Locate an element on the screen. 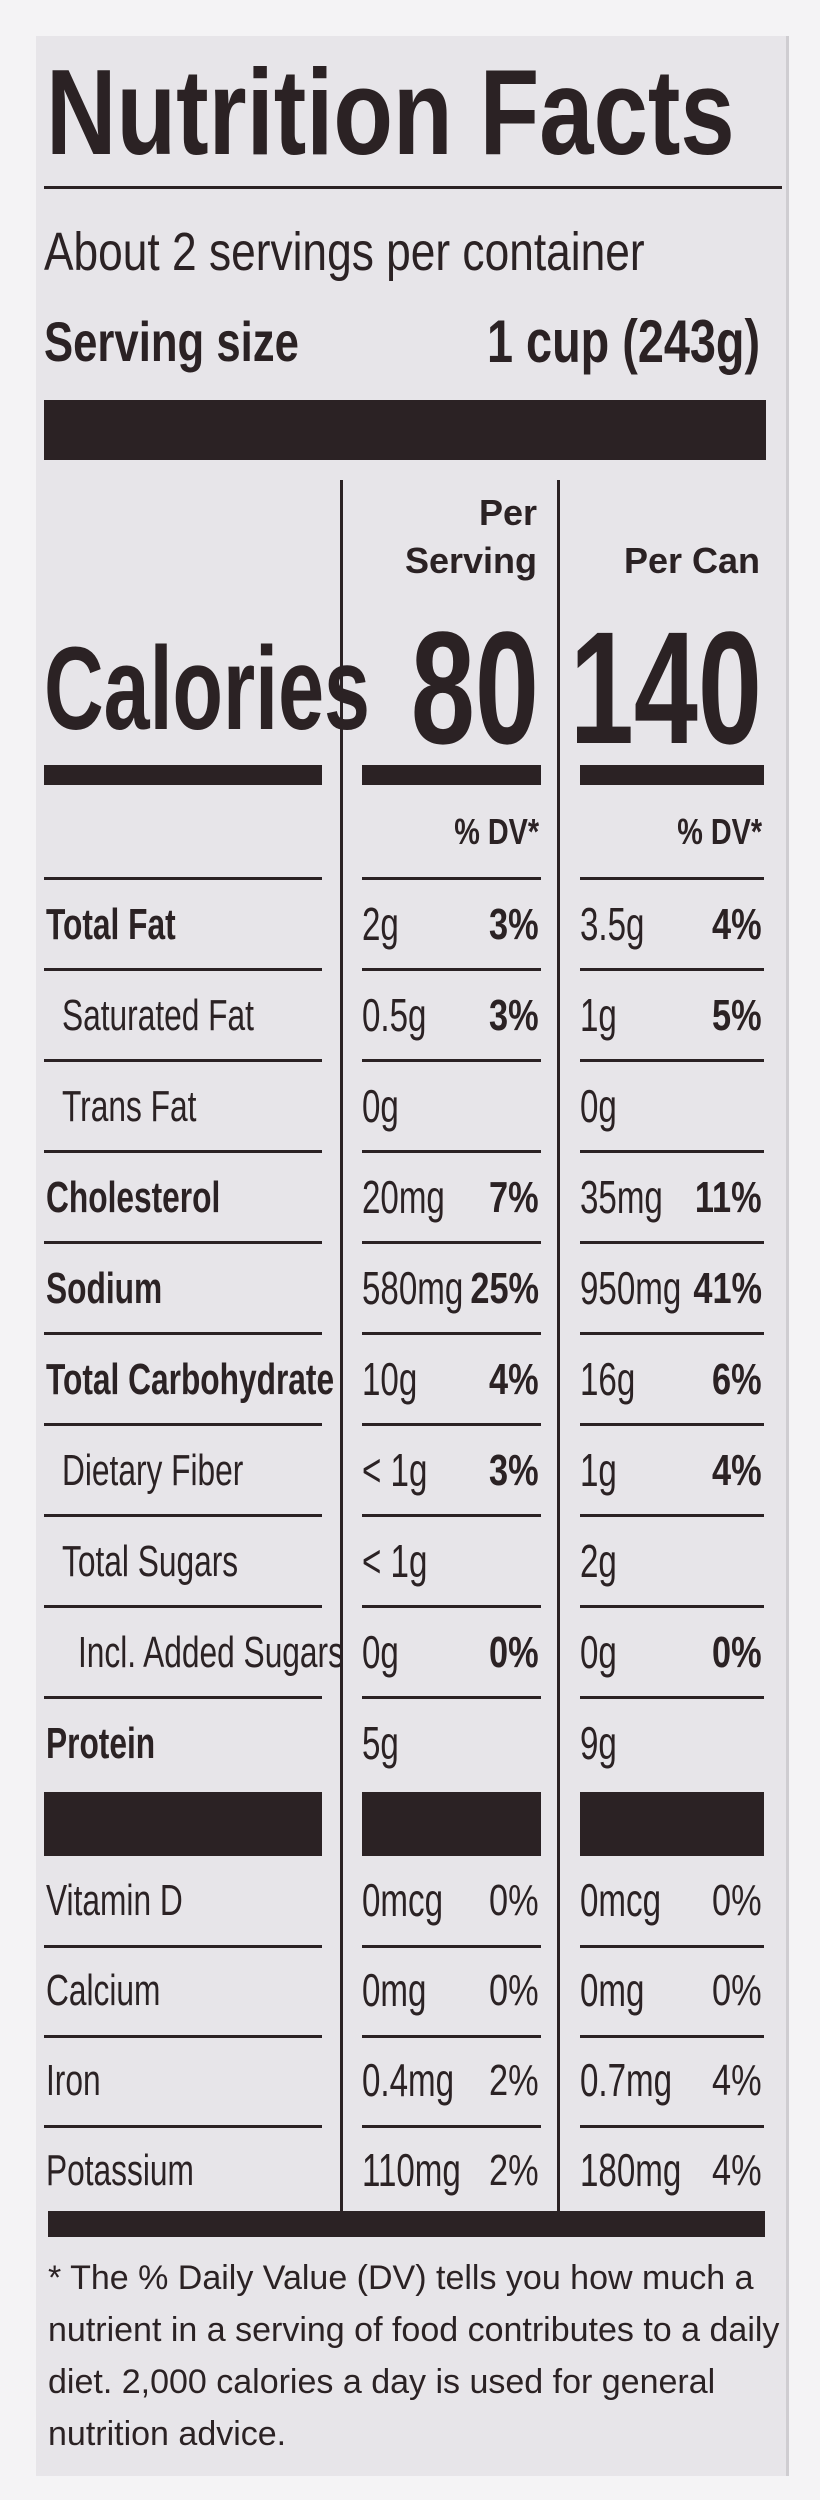 This screenshot has height=2500, width=820. nutrient-name: Total Sugars is located at coordinates (150, 1561).